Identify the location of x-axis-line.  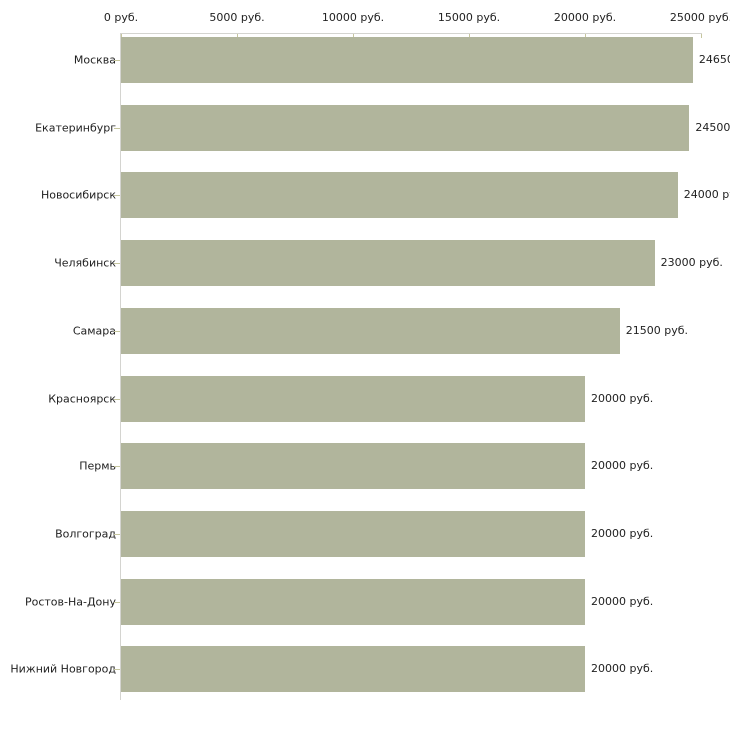
(411, 33).